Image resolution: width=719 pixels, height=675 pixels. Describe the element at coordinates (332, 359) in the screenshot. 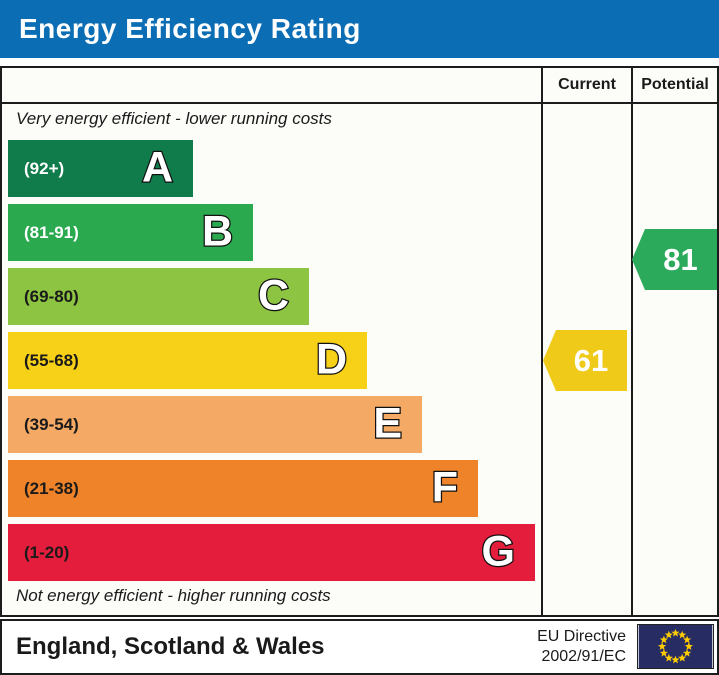

I see `band-letter: D` at that location.